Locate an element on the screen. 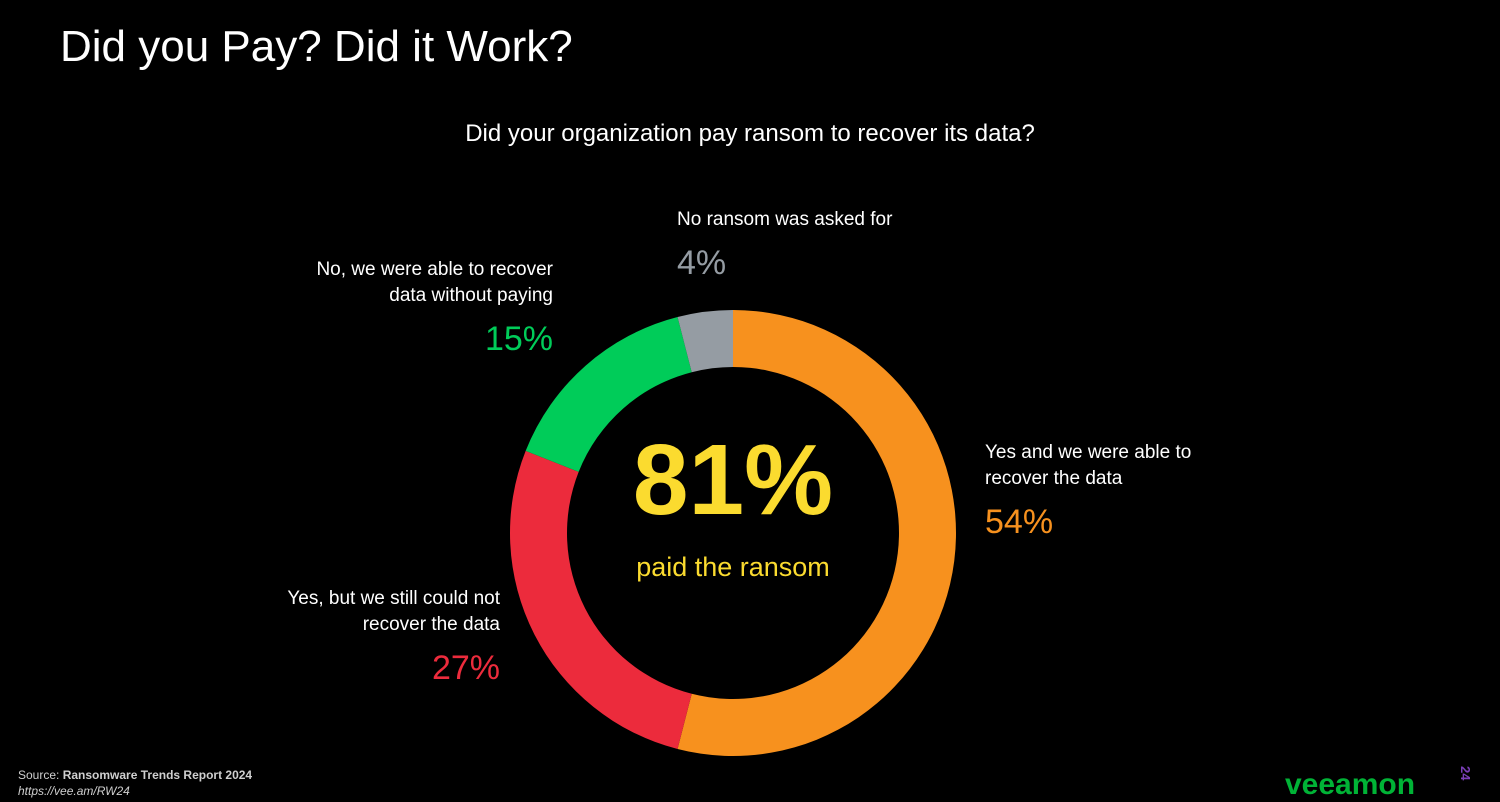 The width and height of the screenshot is (1500, 802). slice-not-paid is located at coordinates (608, 394).